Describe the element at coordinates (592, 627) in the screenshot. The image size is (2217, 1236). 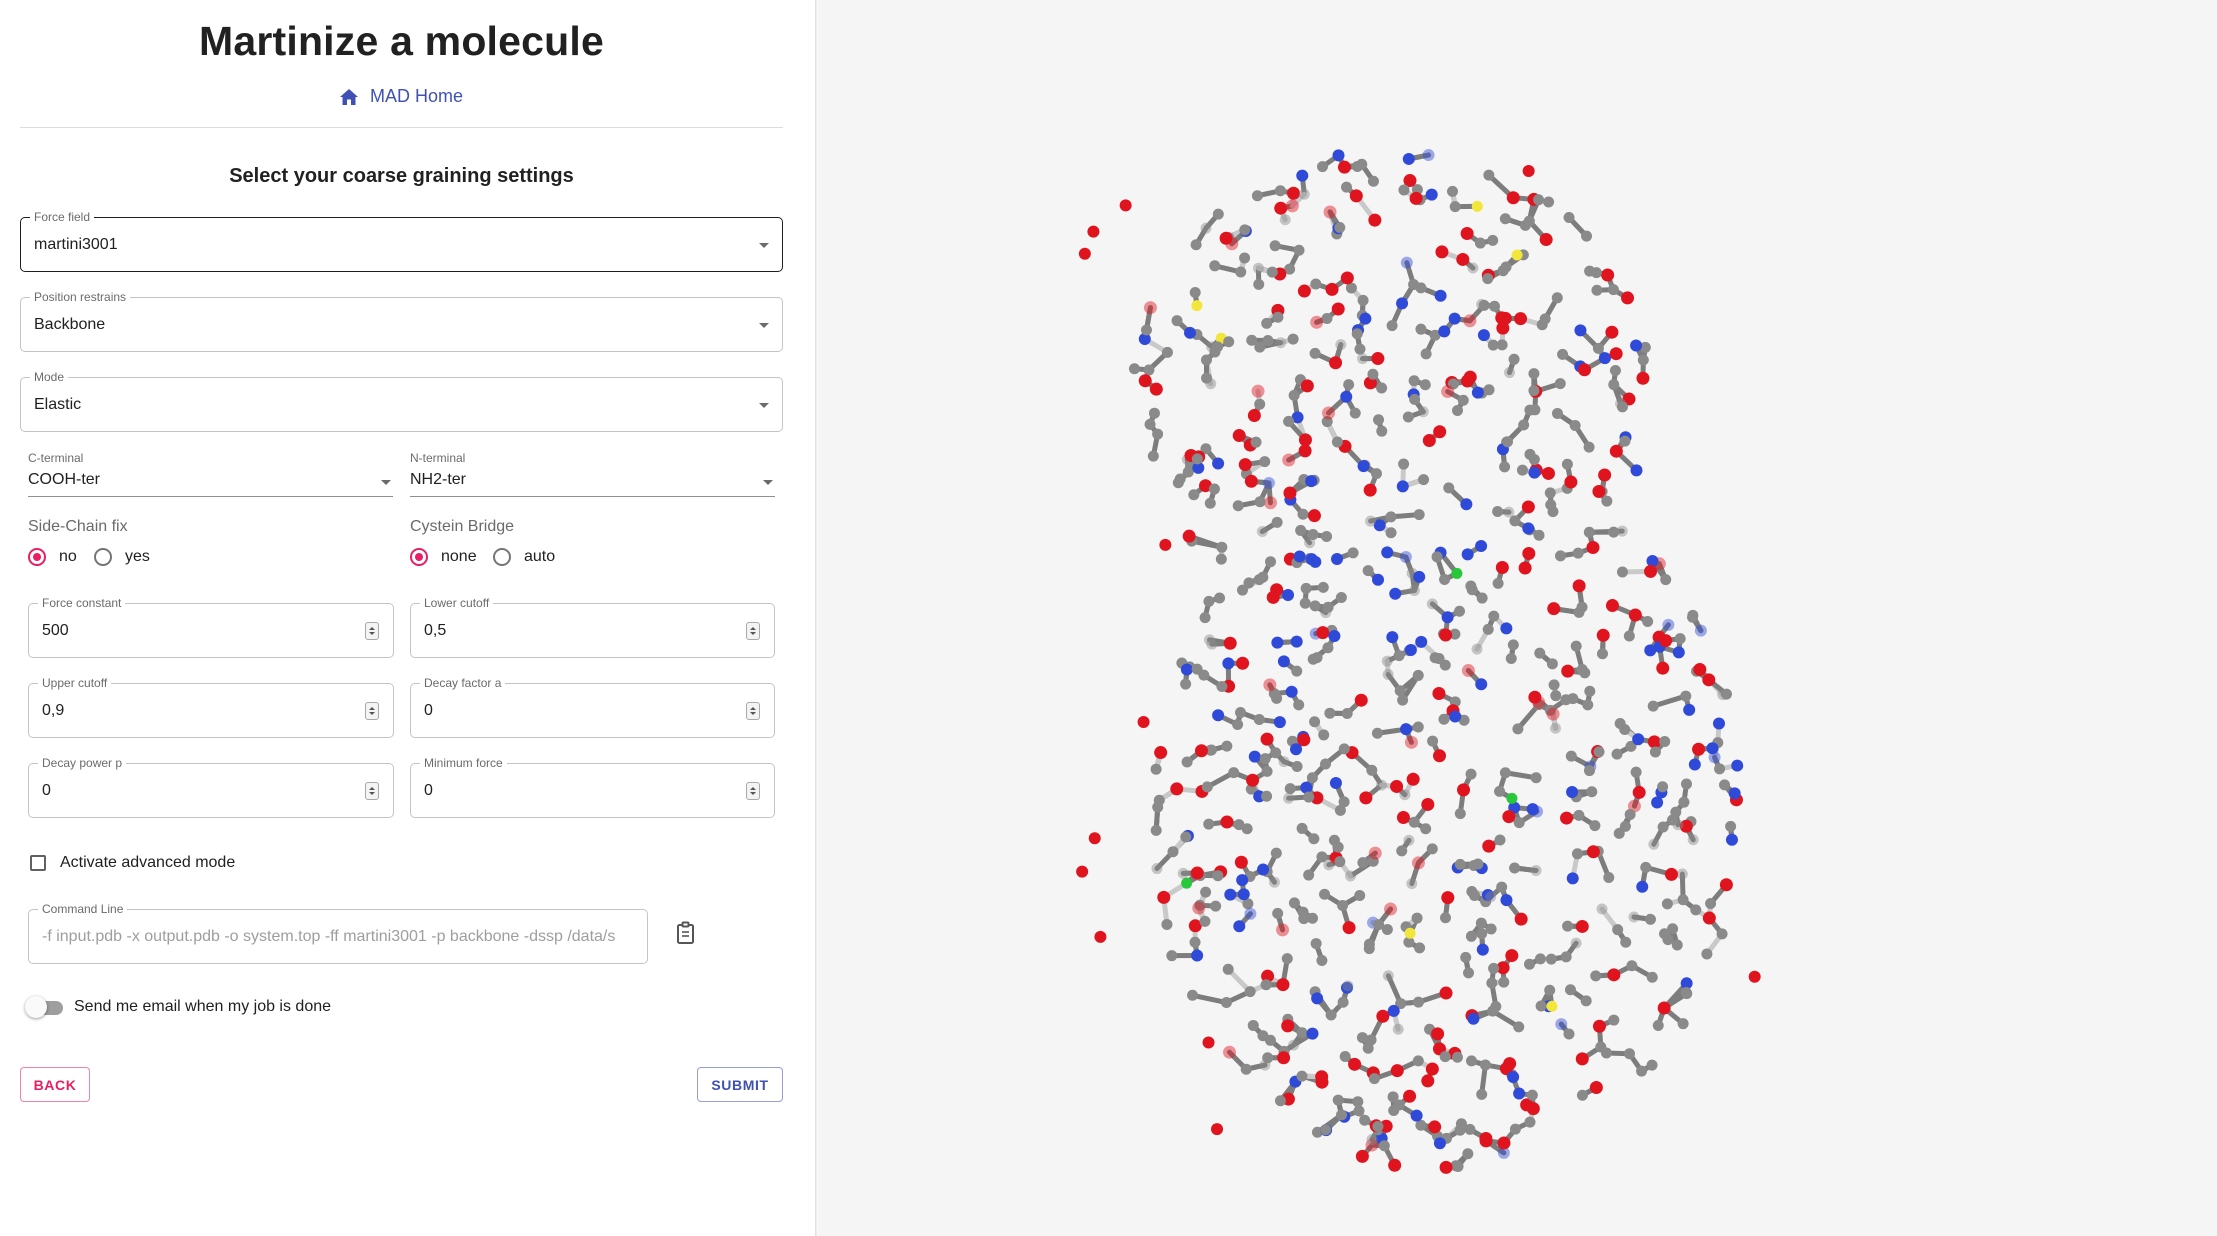
I see `lower-cutoff-input: Lower cutoff 0,5` at that location.